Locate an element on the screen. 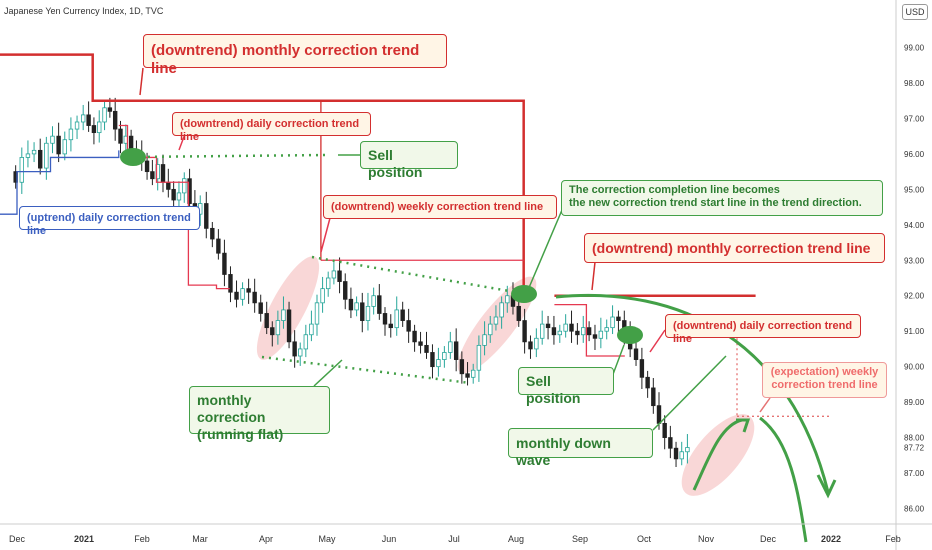  y-tick-label: 97.00 is located at coordinates (914, 118).